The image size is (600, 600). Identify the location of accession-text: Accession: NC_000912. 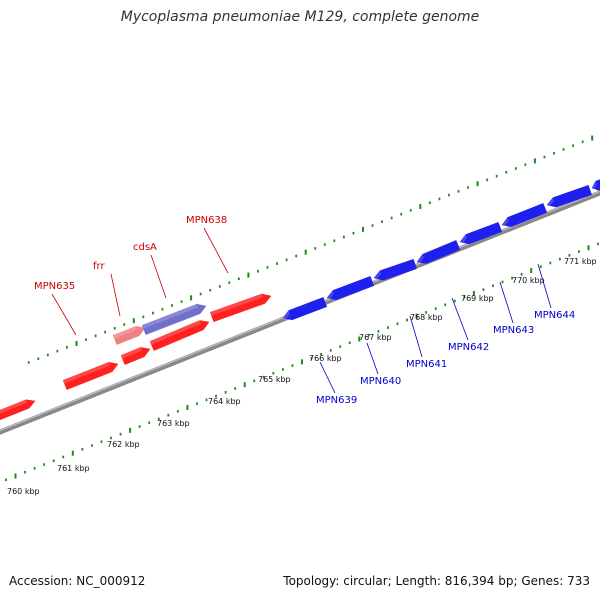
(77, 581).